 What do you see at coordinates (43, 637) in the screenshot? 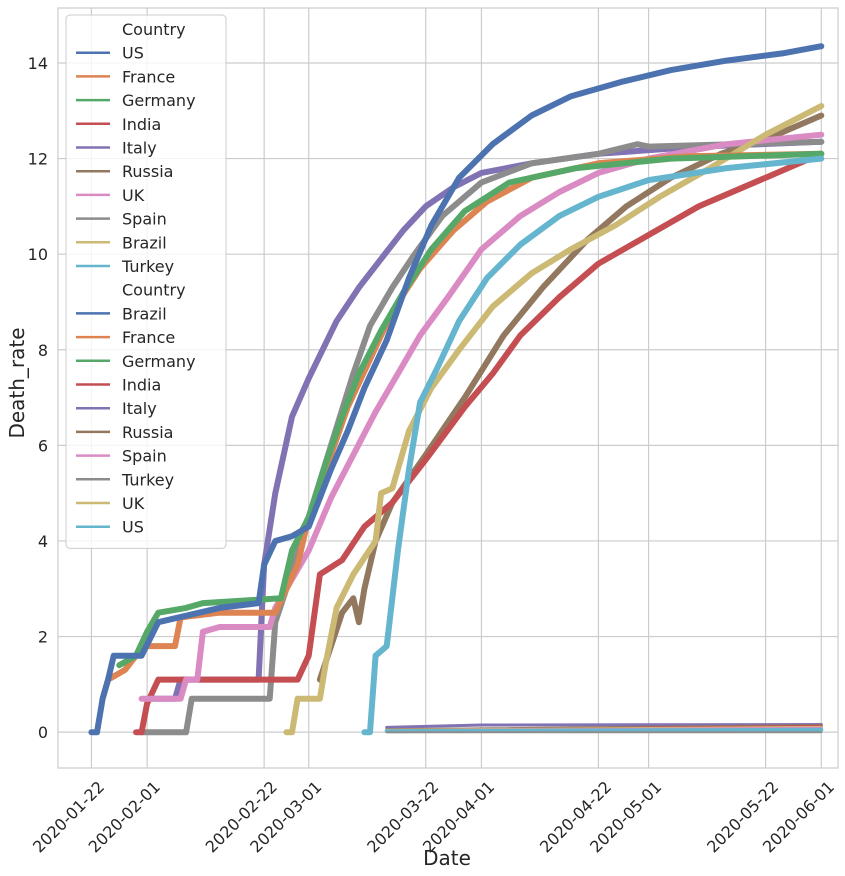
I see `y-tick-label: 2` at bounding box center [43, 637].